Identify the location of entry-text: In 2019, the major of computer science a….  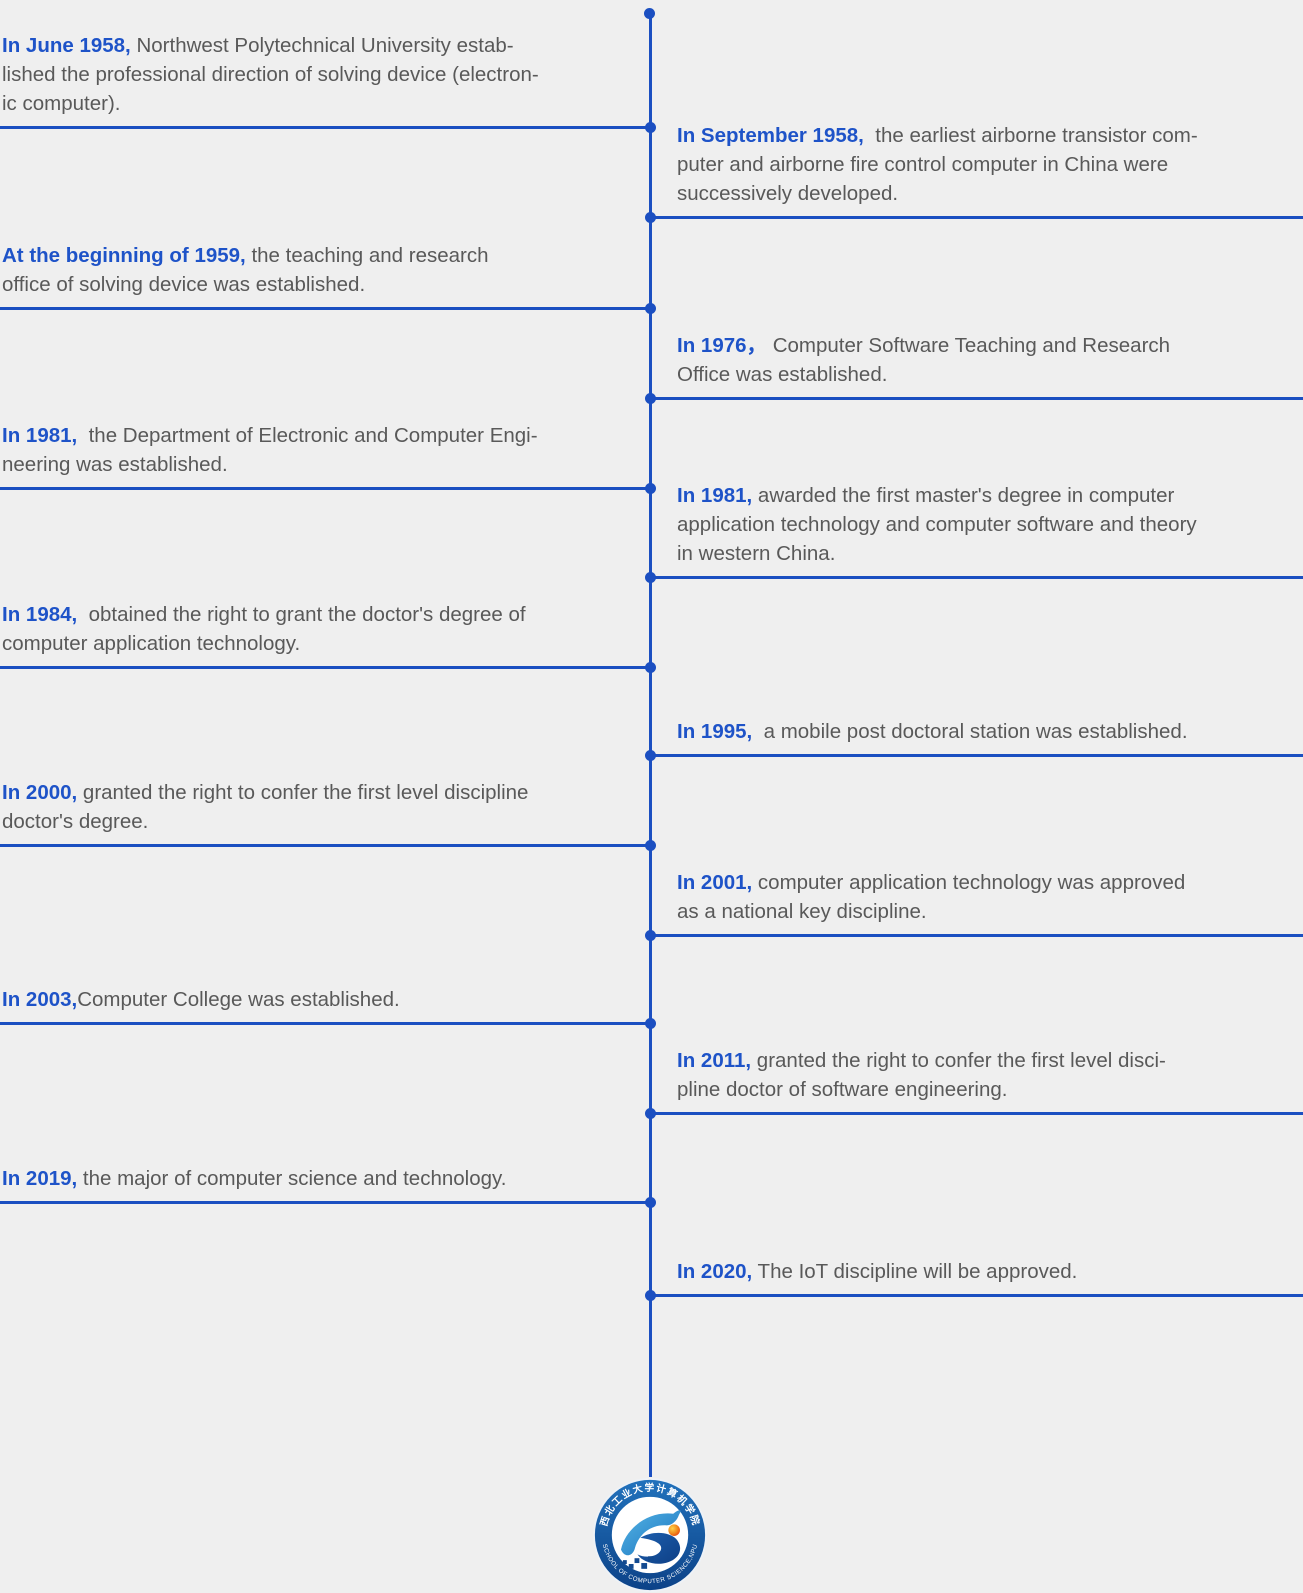
(321, 1178).